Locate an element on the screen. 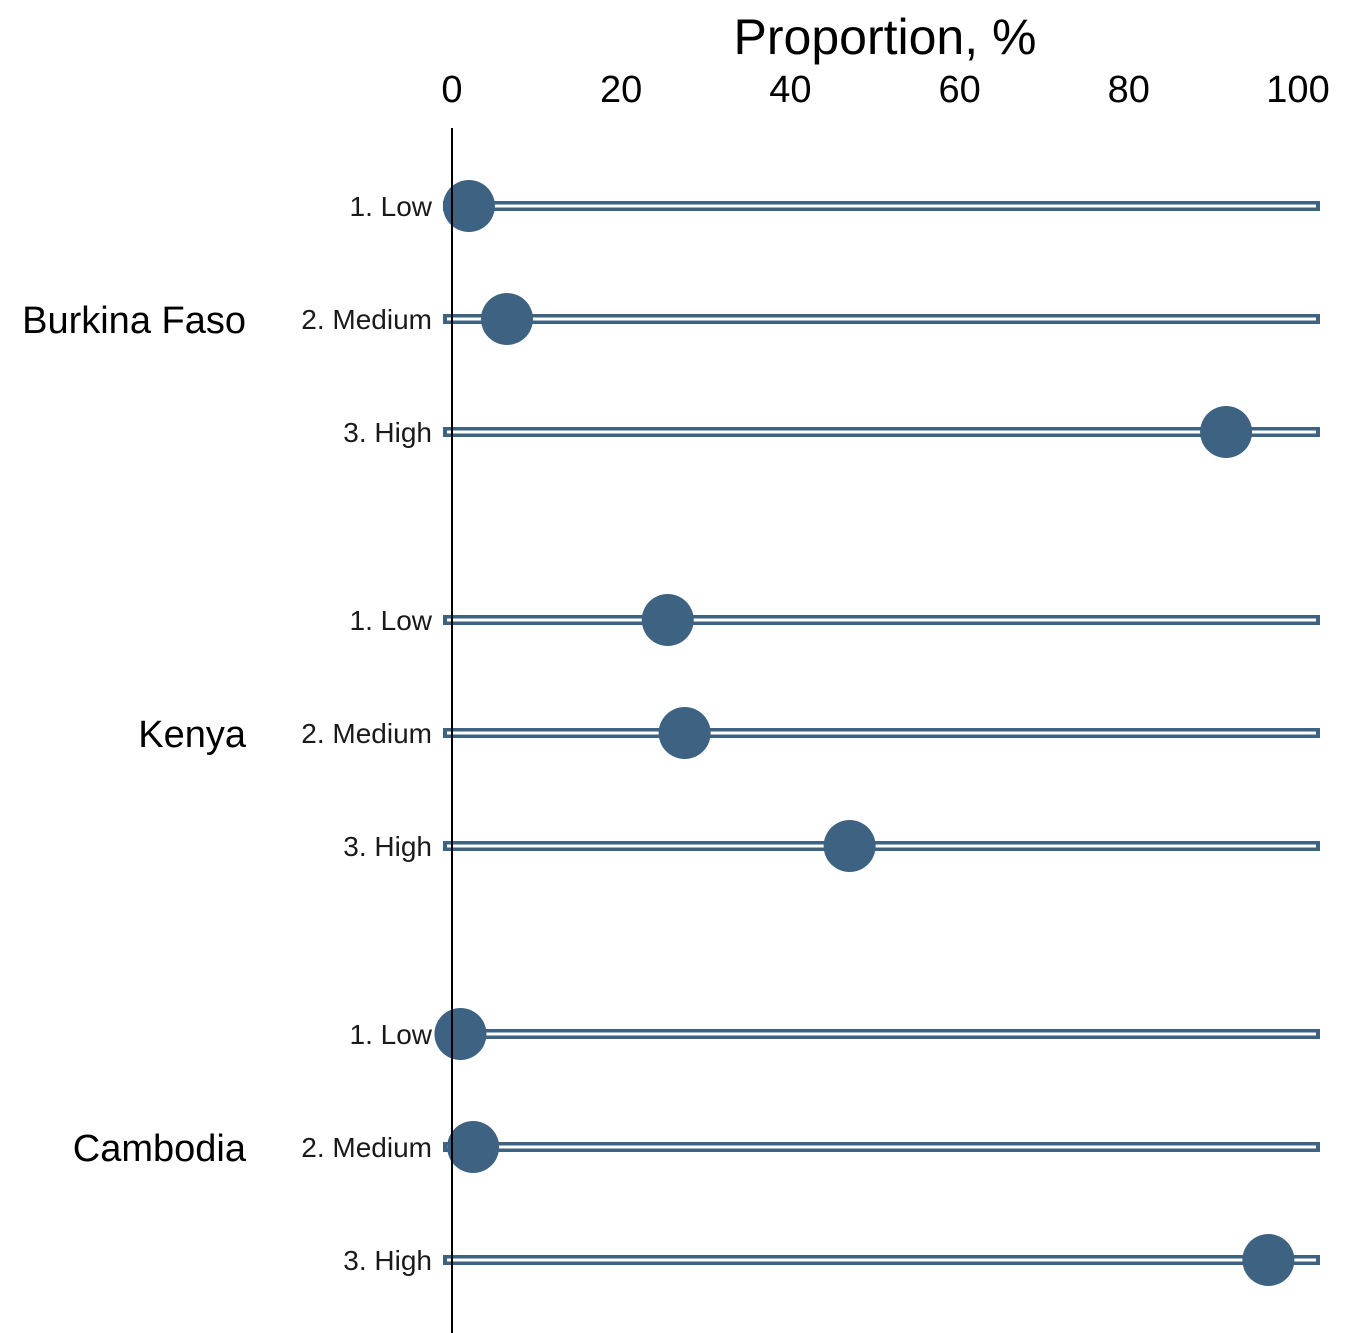 This screenshot has width=1348, height=1333. group-label: Kenya is located at coordinates (192, 735).